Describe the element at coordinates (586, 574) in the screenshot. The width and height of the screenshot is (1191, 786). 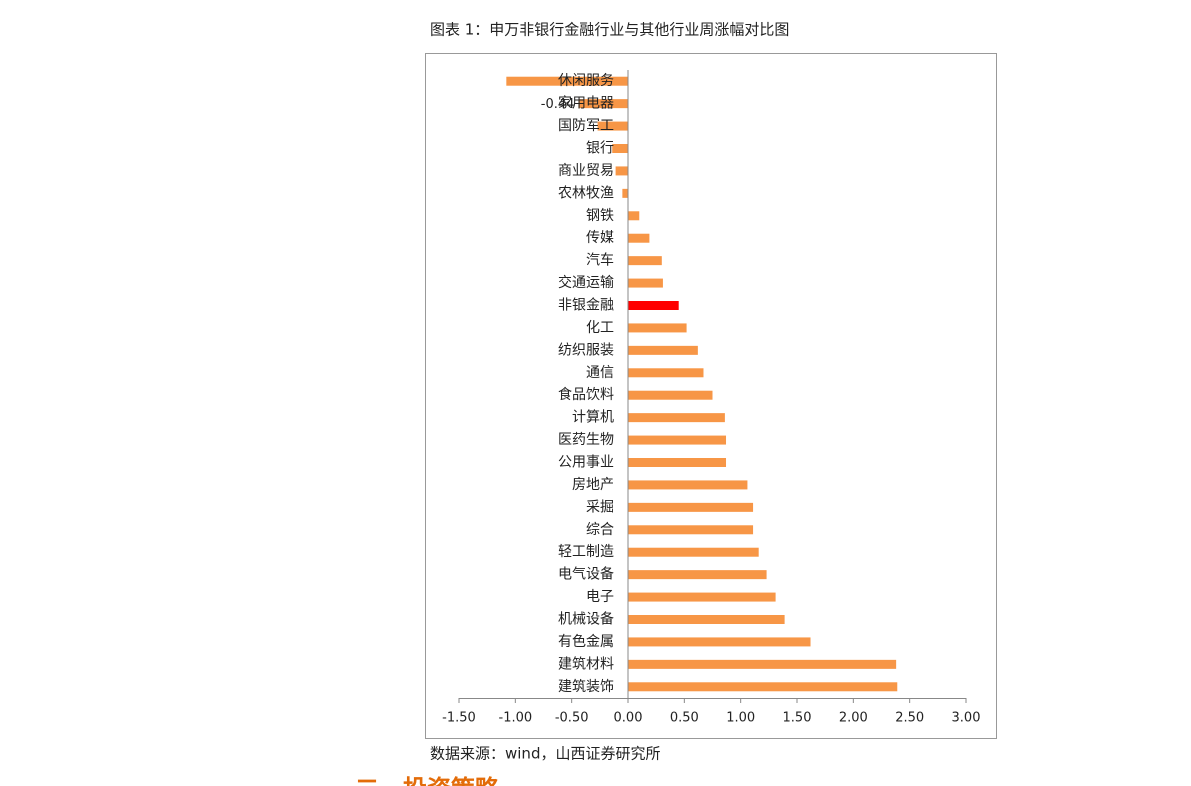
I see `y-tick-label: 电气设备` at that location.